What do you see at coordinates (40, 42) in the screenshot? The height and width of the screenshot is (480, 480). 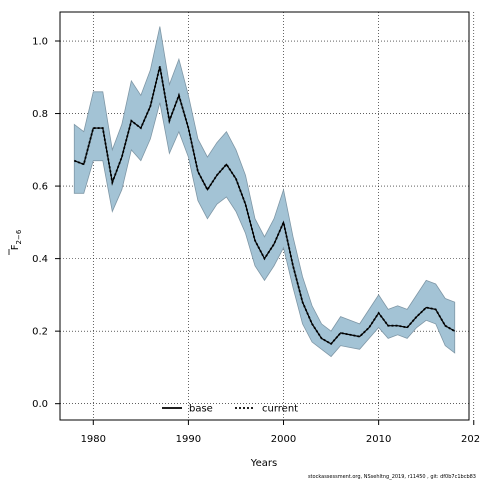 I see `y-tick-label: 1.0` at bounding box center [40, 42].